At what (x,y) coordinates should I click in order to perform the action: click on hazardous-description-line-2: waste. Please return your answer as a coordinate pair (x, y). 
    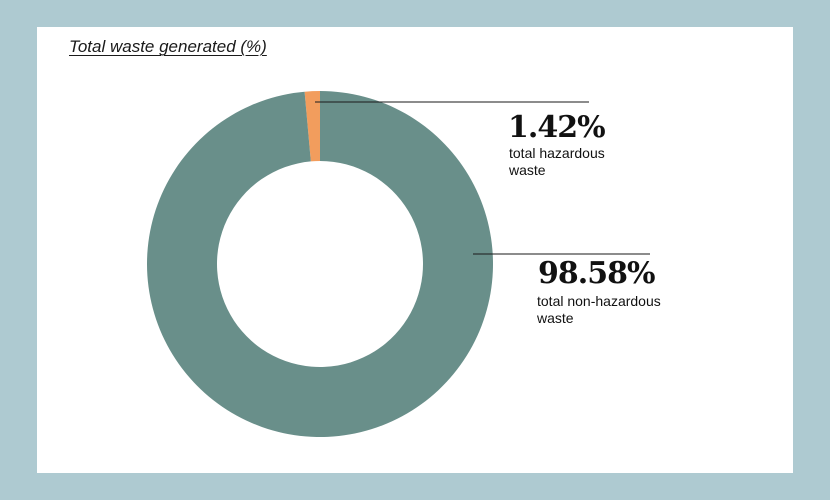
    Looking at the image, I should click on (527, 170).